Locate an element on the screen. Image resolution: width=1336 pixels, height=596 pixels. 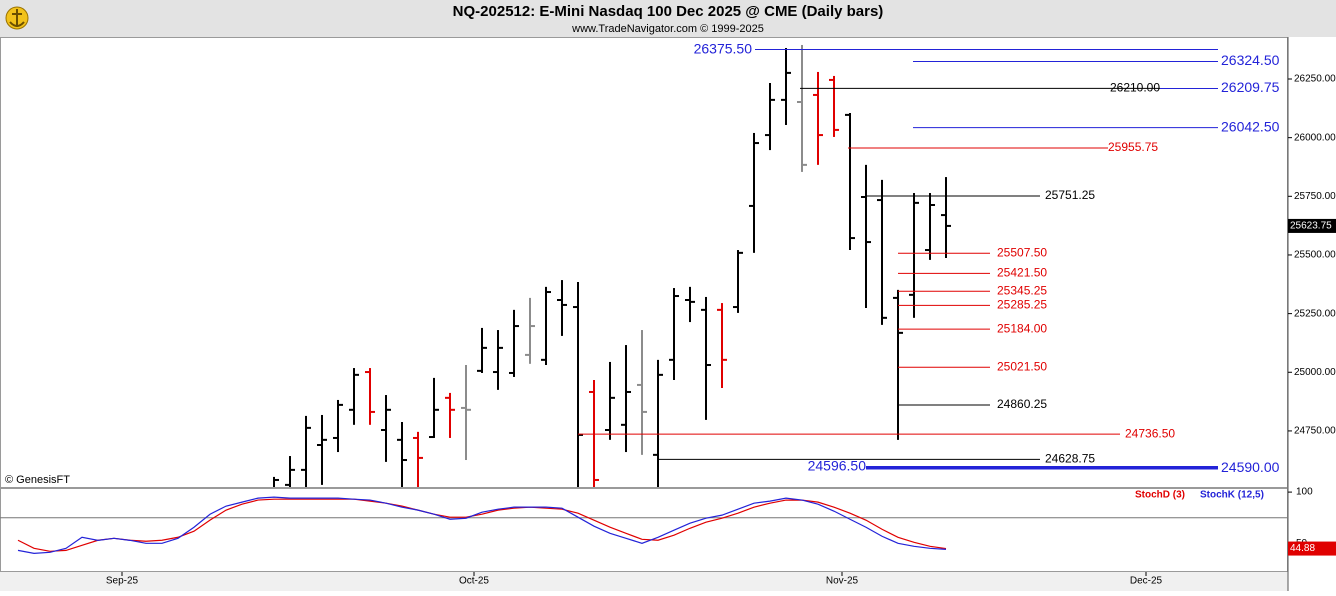
watermark: © GenesisFT is located at coordinates (37, 480).